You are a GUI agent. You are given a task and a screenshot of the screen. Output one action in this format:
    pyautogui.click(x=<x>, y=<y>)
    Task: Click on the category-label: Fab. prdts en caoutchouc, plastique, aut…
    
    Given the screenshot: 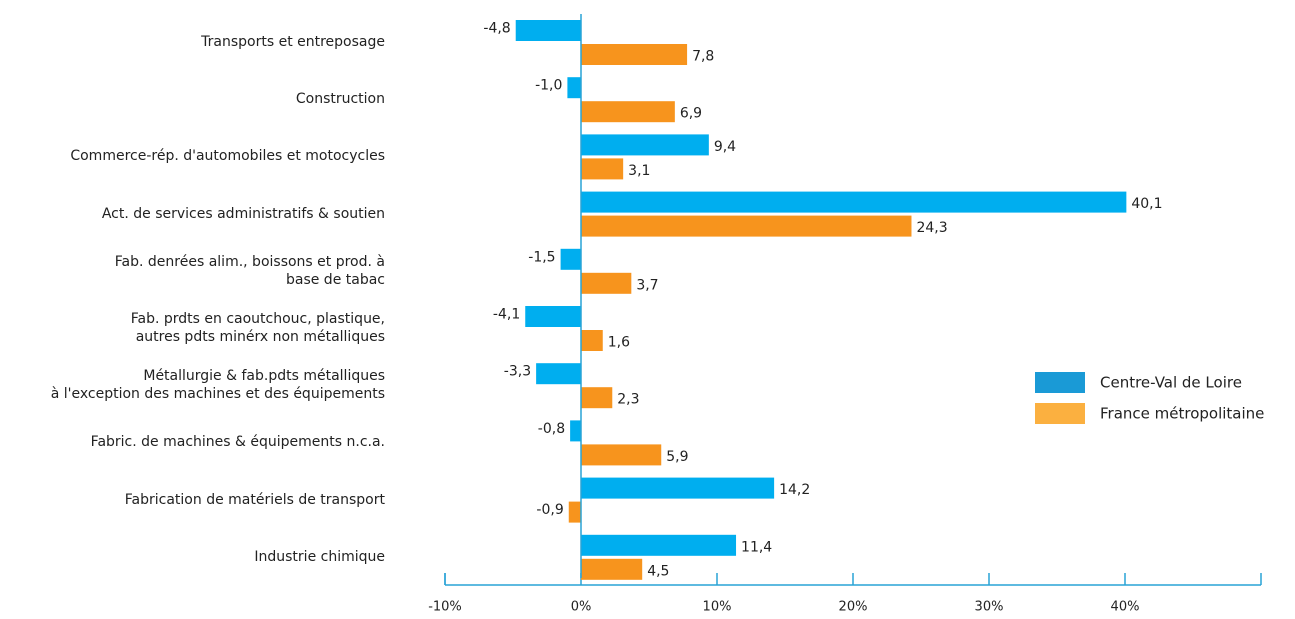 What is the action you would take?
    pyautogui.click(x=257, y=328)
    